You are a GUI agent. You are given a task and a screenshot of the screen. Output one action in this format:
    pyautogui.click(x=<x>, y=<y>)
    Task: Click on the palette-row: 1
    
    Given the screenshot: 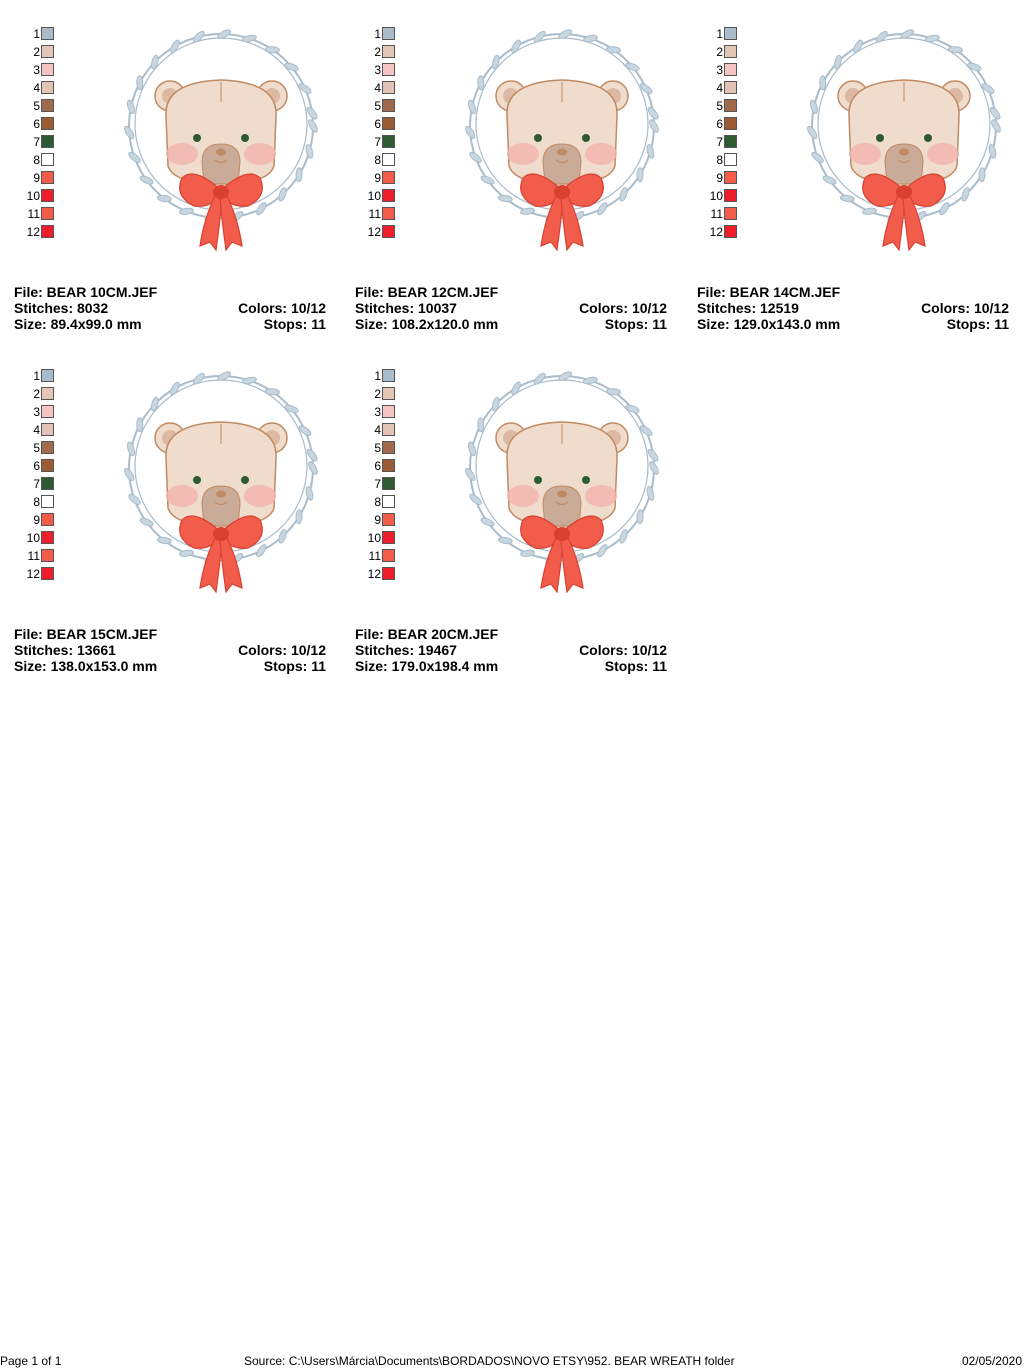 What is the action you would take?
    pyautogui.click(x=717, y=35)
    